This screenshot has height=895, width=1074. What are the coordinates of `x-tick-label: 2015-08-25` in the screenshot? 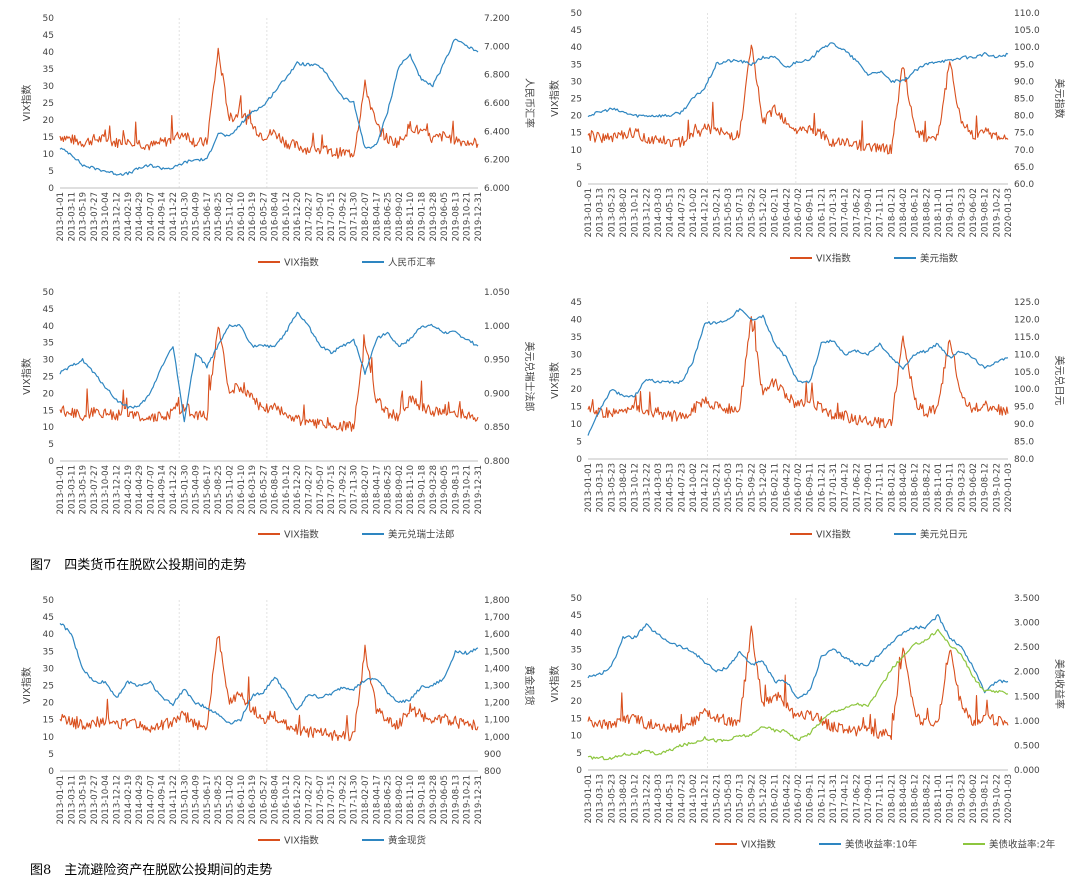 It's located at (219, 799).